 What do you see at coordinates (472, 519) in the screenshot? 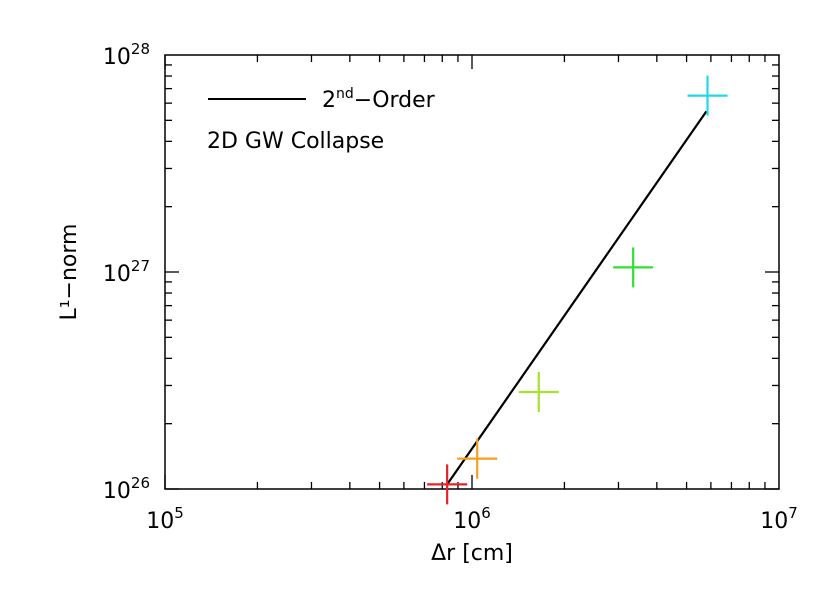
I see `x-tick-label: 10⁶` at bounding box center [472, 519].